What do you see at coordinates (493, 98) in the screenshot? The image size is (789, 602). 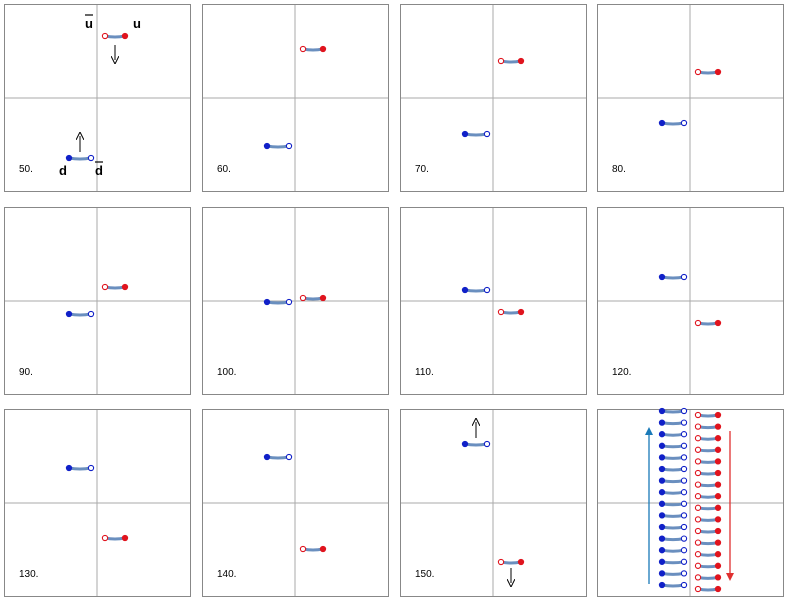 I see `frame-panel: 70.` at bounding box center [493, 98].